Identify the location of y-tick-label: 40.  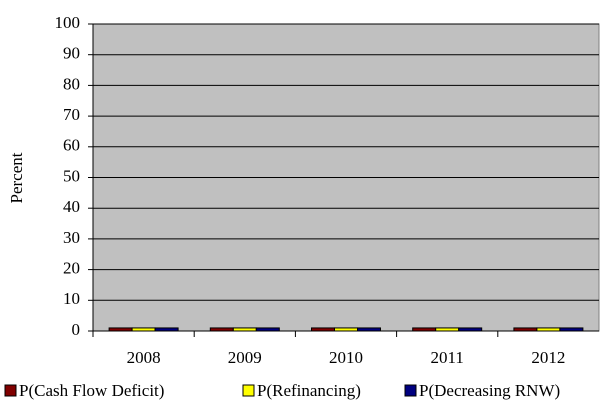
(71, 206).